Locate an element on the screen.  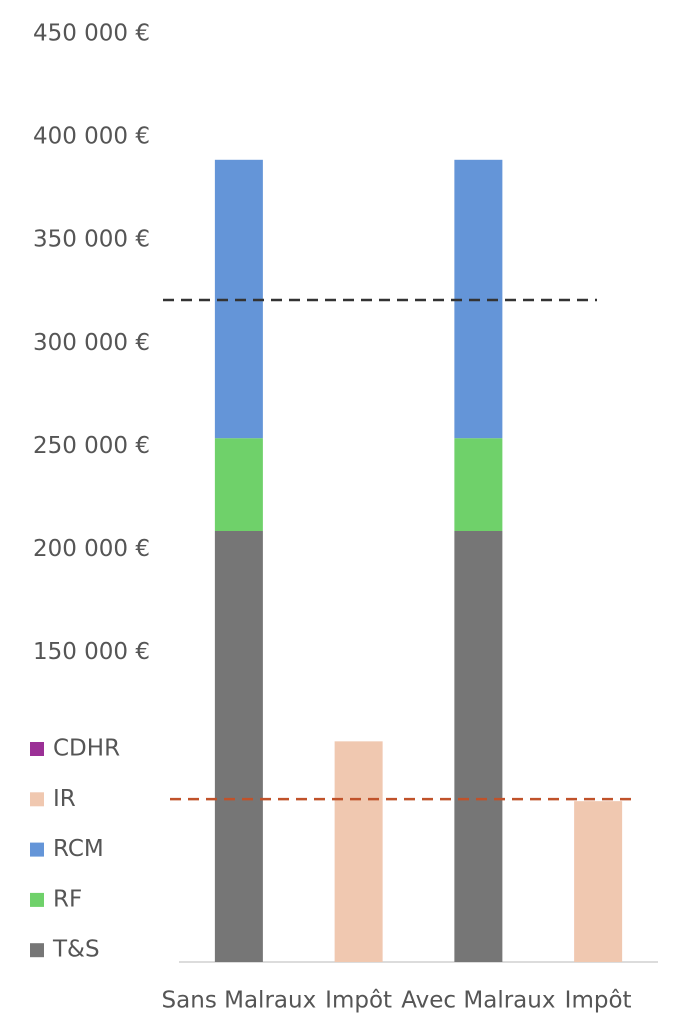
legend-label: IR is located at coordinates (64, 799).